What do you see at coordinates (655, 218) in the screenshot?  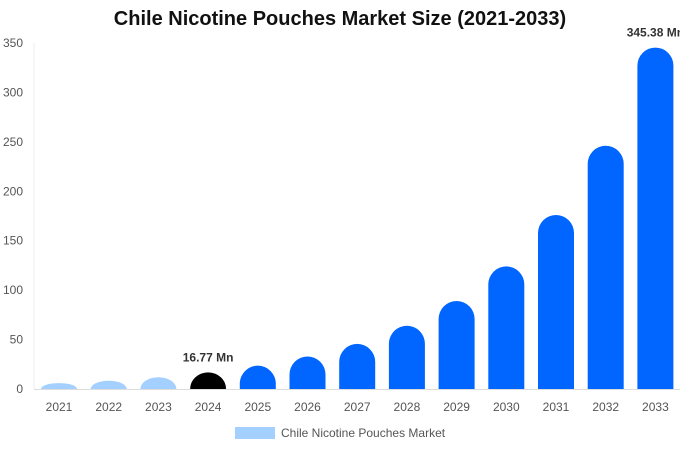 I see `bar-2033` at bounding box center [655, 218].